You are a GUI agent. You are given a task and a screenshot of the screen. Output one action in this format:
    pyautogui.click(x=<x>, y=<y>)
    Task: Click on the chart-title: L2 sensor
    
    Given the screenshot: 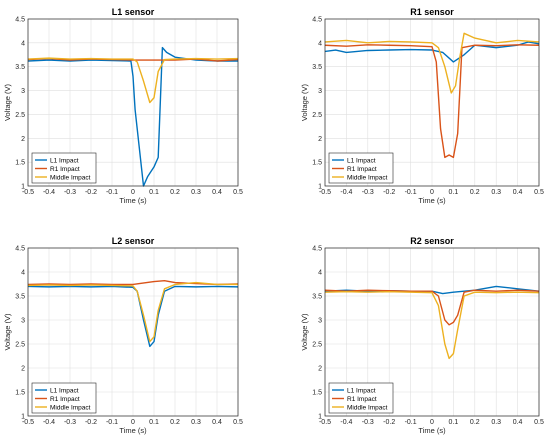 What is the action you would take?
    pyautogui.click(x=133, y=241)
    